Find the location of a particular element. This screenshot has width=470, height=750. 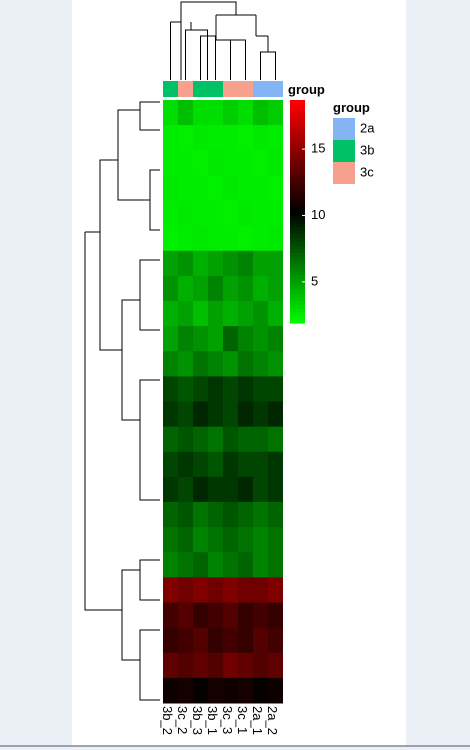

annotation-cell is located at coordinates (275, 89).